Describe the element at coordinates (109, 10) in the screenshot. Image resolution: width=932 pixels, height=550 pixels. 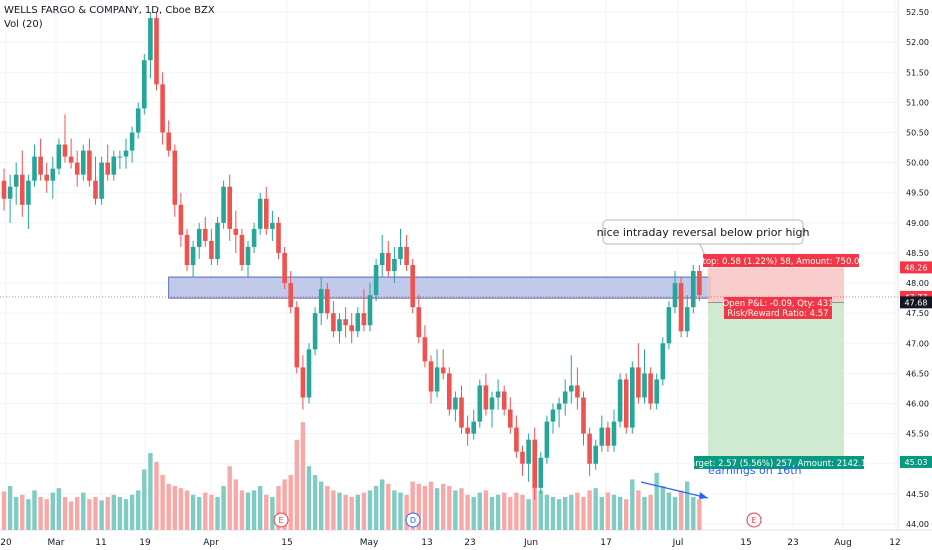
I see `symbol-title: WELLS FARGO & COMPANY, 1D, Cboe BZX` at that location.